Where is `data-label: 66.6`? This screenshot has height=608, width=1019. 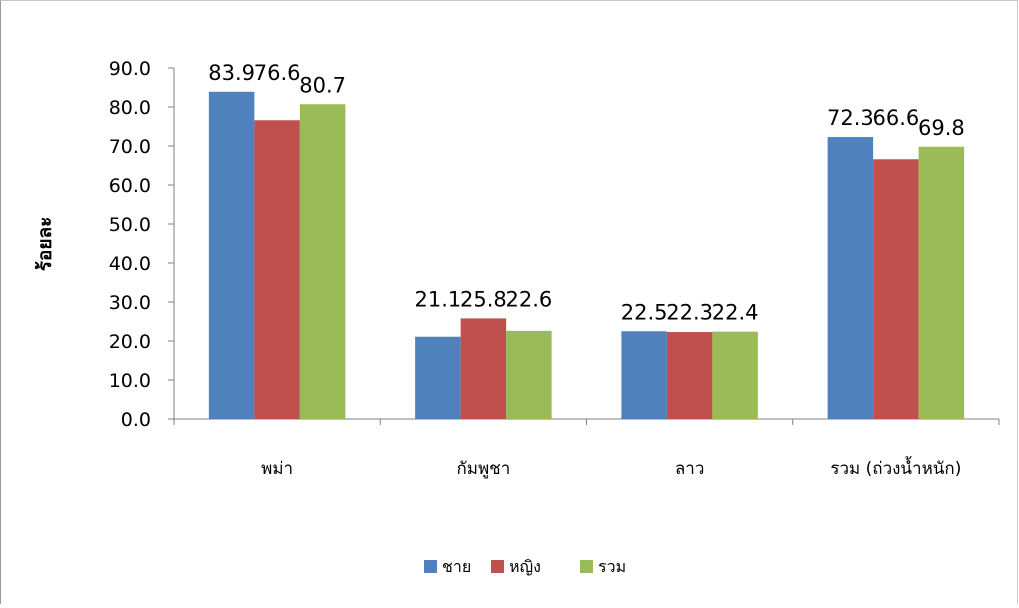
data-label: 66.6 is located at coordinates (895, 118).